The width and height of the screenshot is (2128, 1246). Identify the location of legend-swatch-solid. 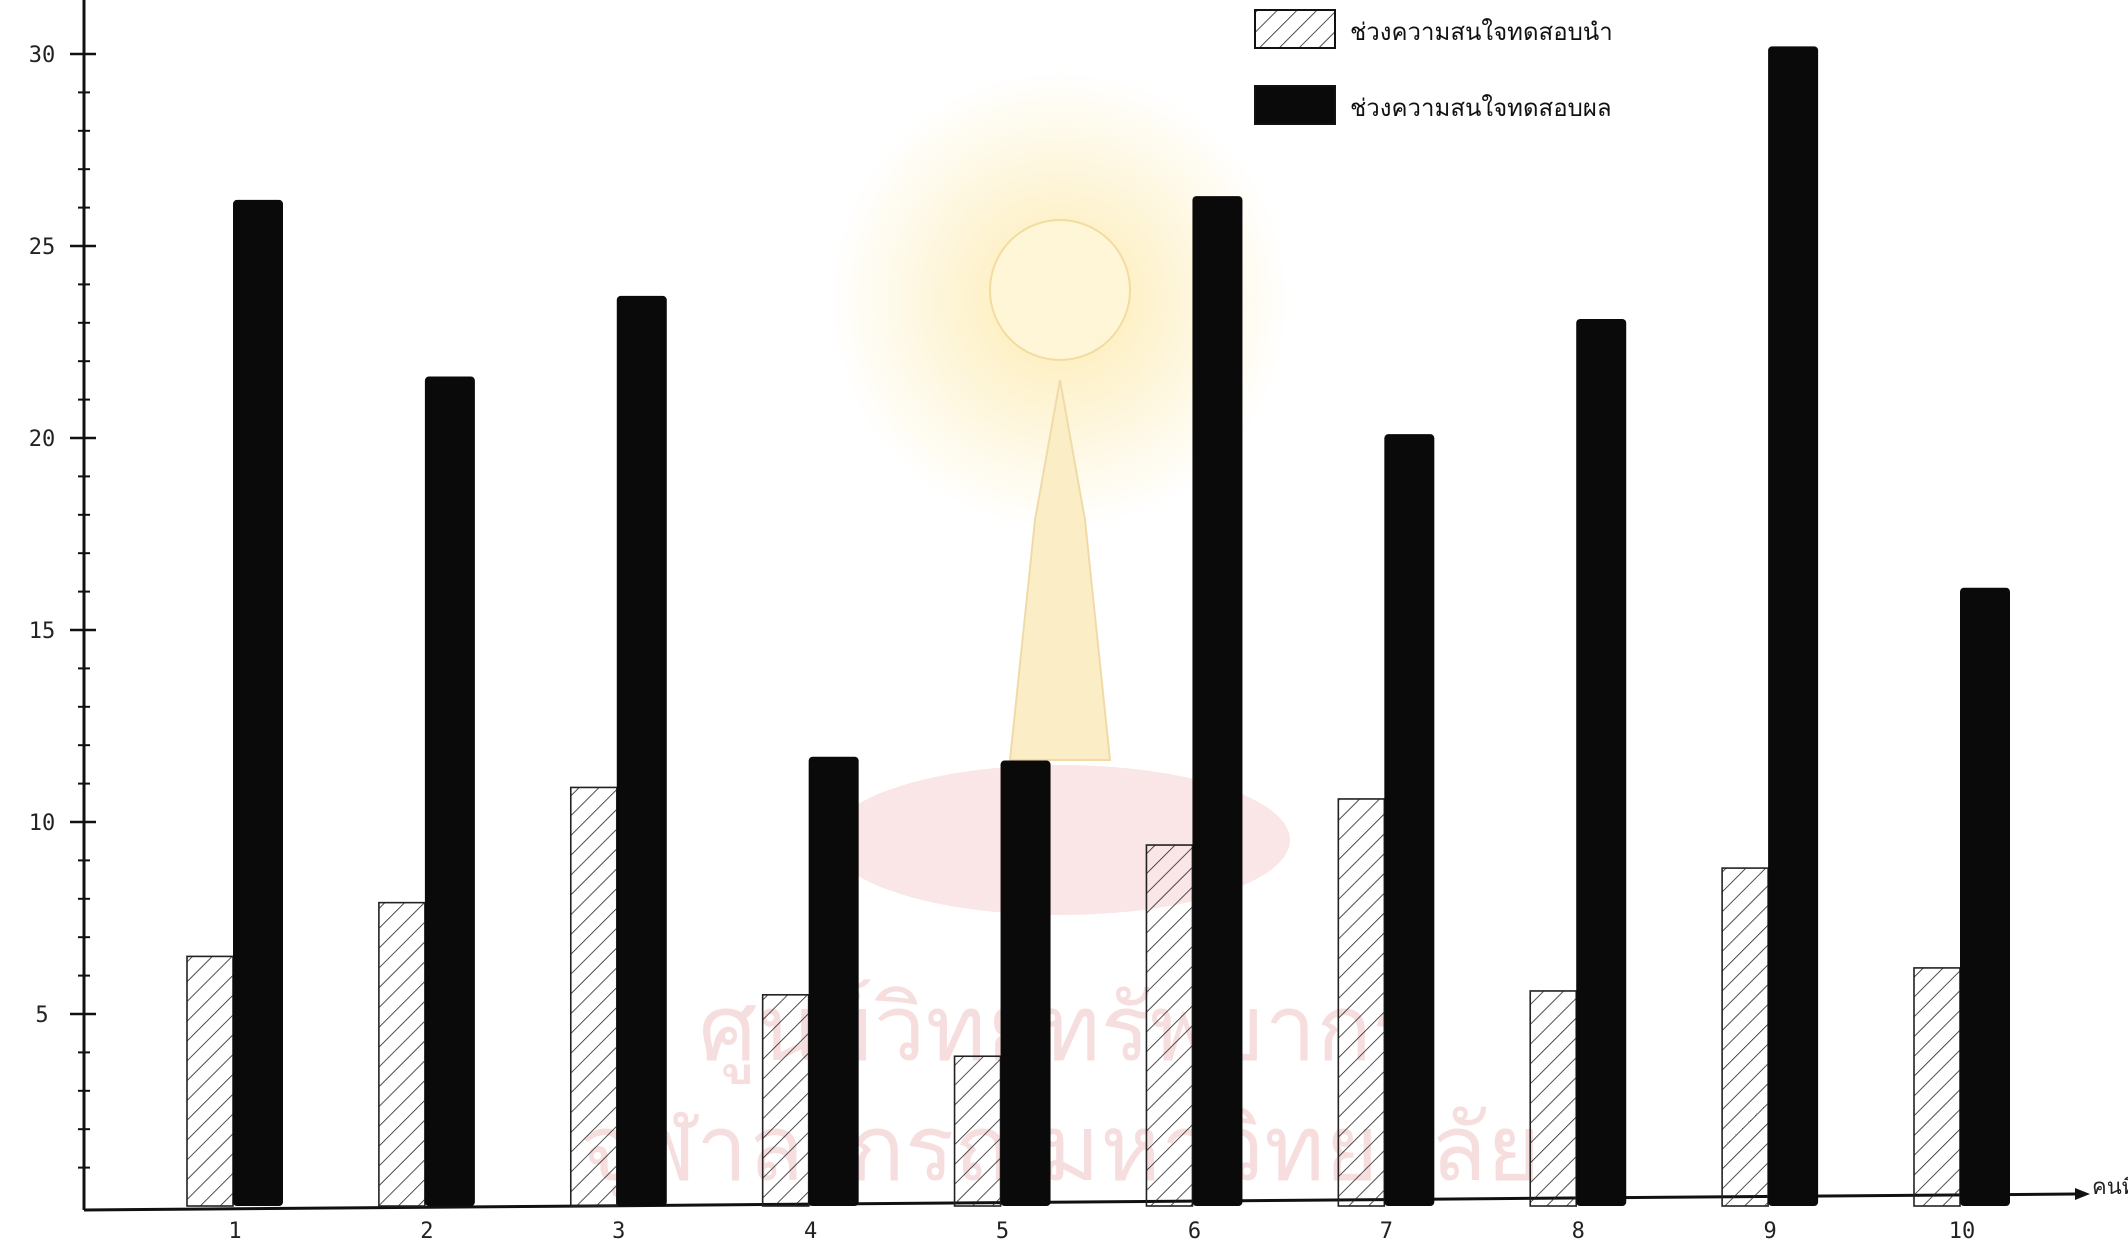
(1295, 105).